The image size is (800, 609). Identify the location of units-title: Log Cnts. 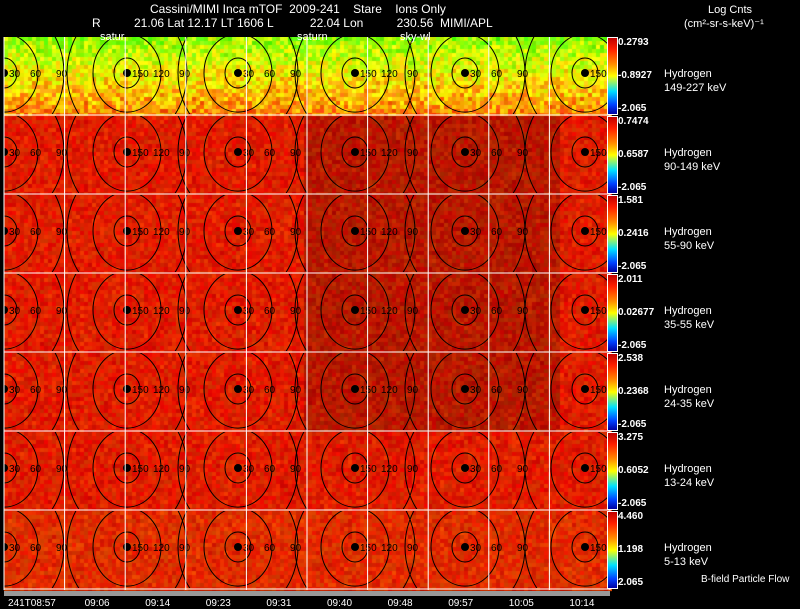
(730, 10).